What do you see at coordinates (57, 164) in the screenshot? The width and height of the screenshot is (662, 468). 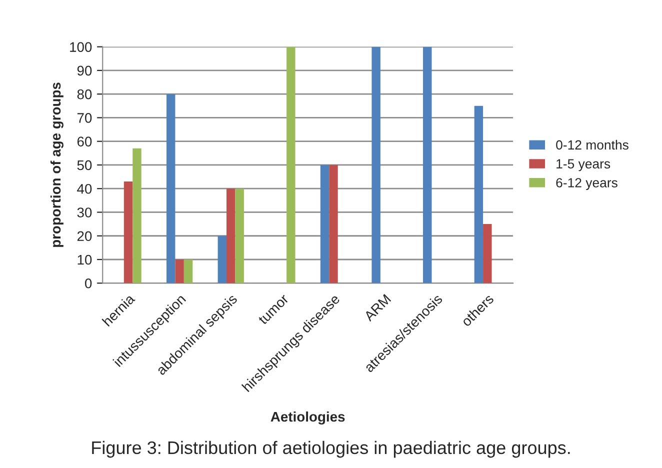 I see `y-axis-title: proportion of age groups` at bounding box center [57, 164].